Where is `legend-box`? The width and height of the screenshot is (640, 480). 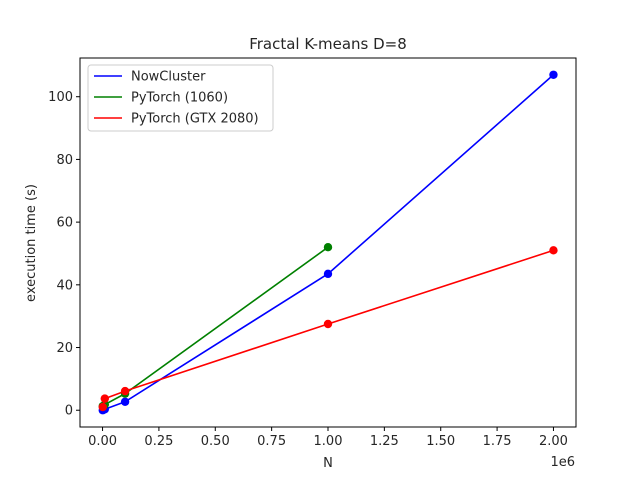
legend-box is located at coordinates (180, 98).